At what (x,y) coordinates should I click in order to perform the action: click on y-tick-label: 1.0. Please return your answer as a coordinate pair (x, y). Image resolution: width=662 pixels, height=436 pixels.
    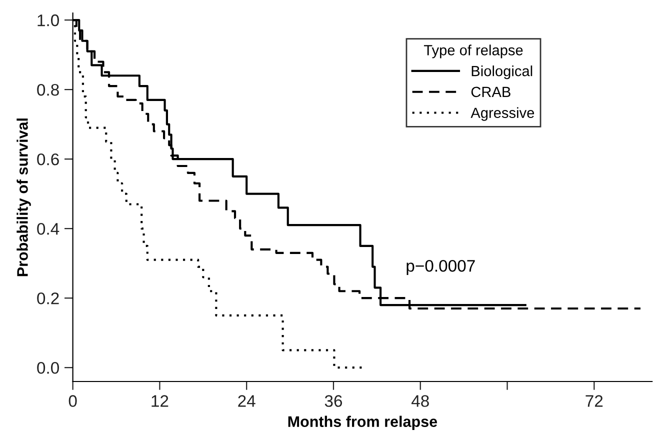
    Looking at the image, I should click on (48, 20).